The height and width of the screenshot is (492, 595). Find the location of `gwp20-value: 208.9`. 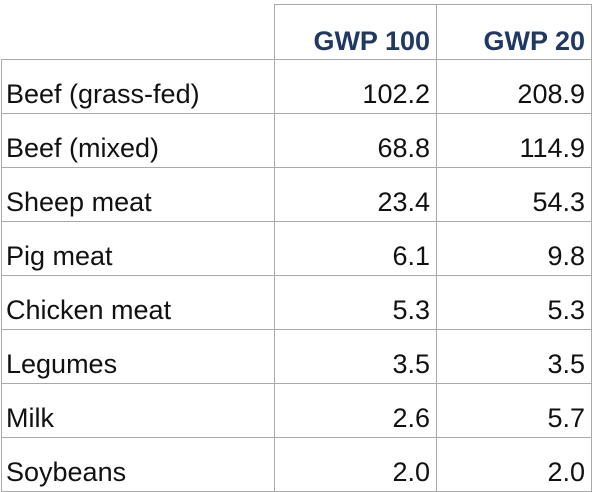

gwp20-value: 208.9 is located at coordinates (514, 86).